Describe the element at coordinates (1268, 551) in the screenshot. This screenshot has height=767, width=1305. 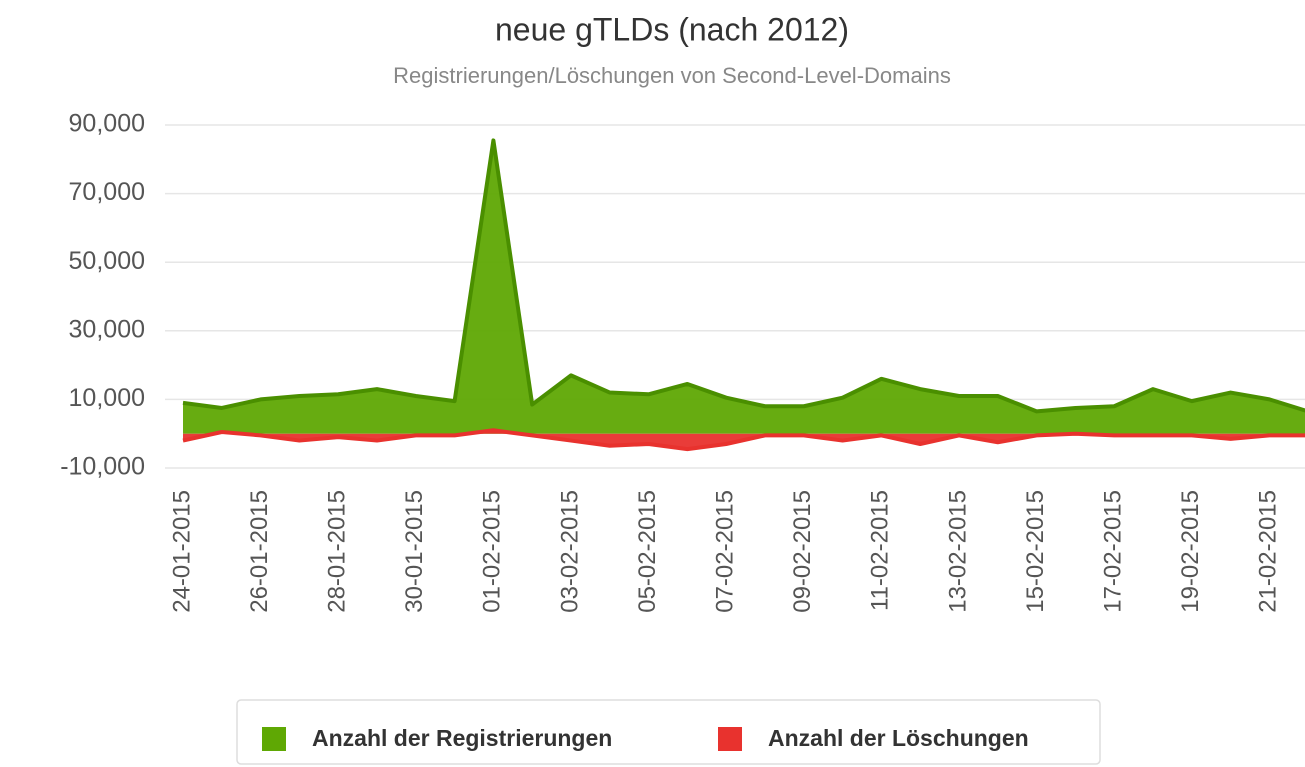
I see `x-tick-label: 21-02-2015` at that location.